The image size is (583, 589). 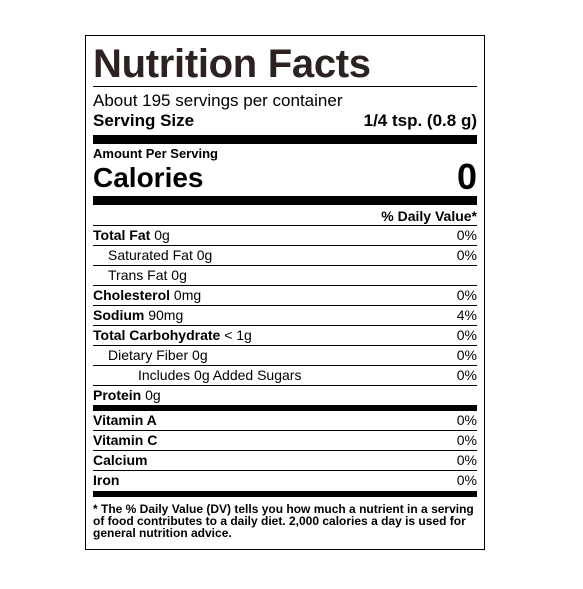 I want to click on nutrient-name: Sodium, so click(x=119, y=315).